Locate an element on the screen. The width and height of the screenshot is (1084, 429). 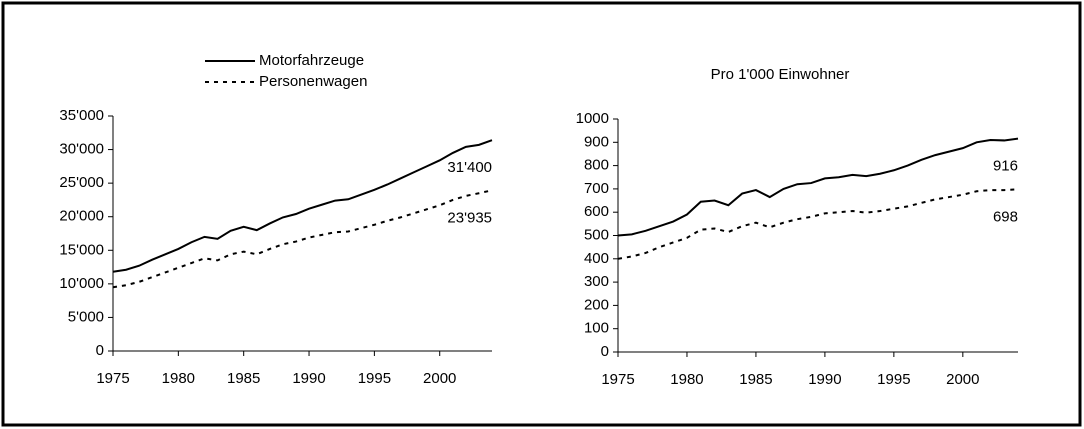
y-tick-label: 20'000 is located at coordinates (81, 216).